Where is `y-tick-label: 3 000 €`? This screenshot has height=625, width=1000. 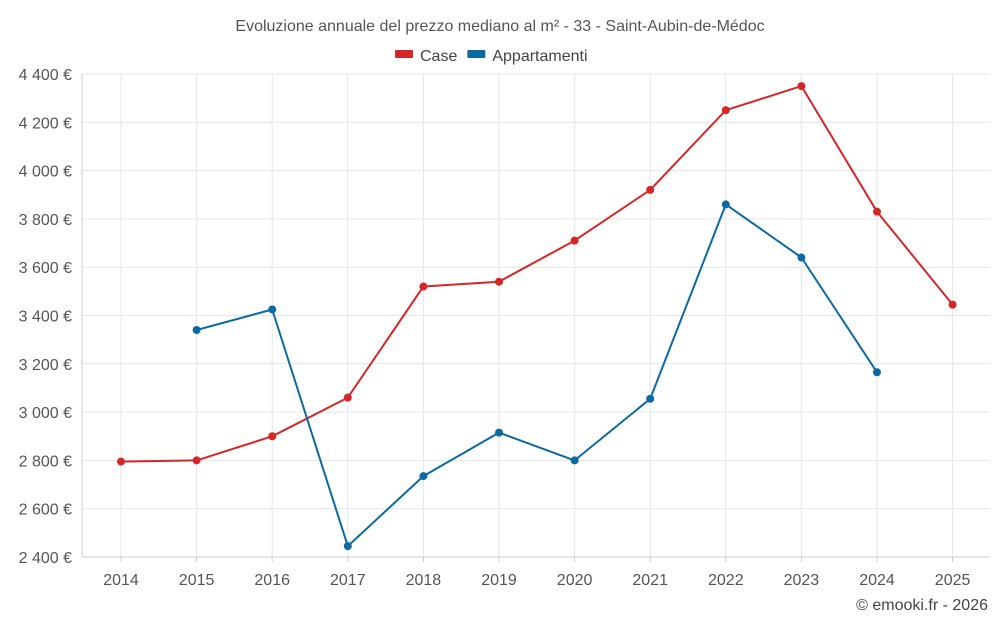
y-tick-label: 3 000 € is located at coordinates (45, 413).